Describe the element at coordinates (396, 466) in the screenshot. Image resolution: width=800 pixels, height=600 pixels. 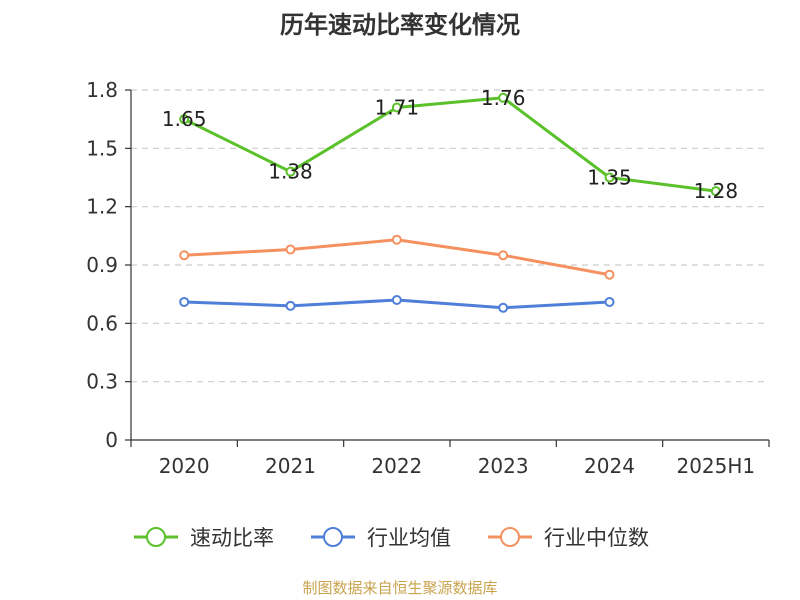
I see `x-tick-label: 2022` at that location.